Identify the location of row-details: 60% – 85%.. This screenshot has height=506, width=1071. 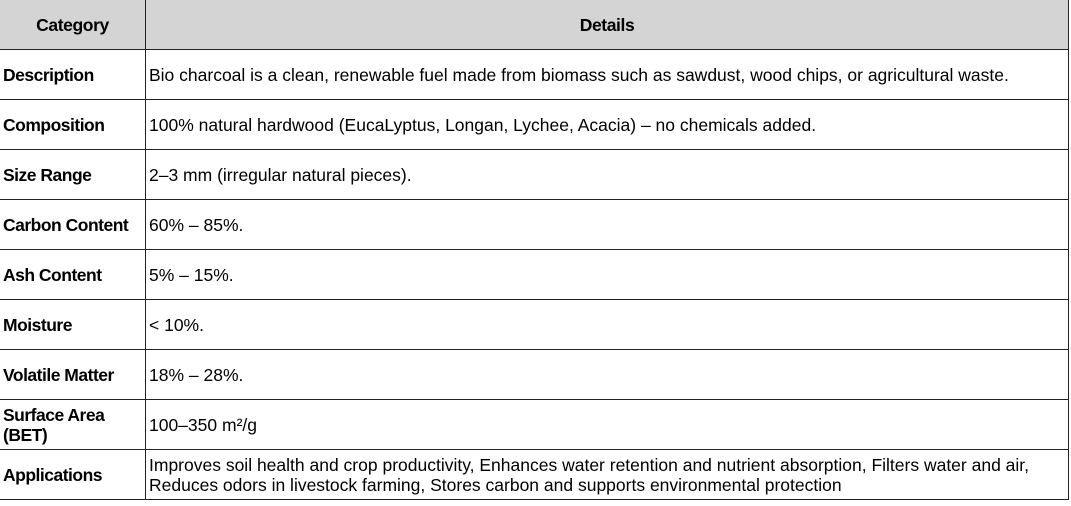
(607, 224).